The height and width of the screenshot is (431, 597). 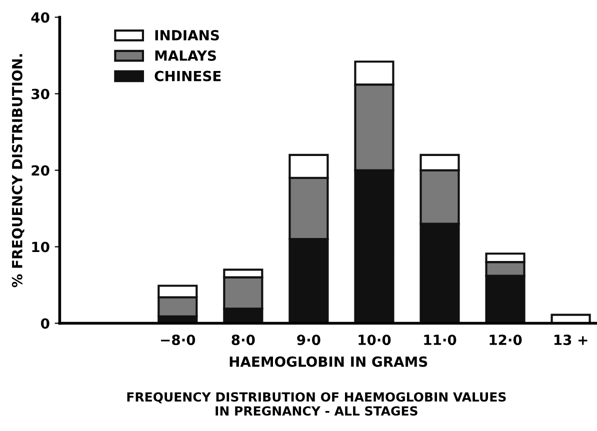 What do you see at coordinates (41, 247) in the screenshot?
I see `y-tick-label: 10` at bounding box center [41, 247].